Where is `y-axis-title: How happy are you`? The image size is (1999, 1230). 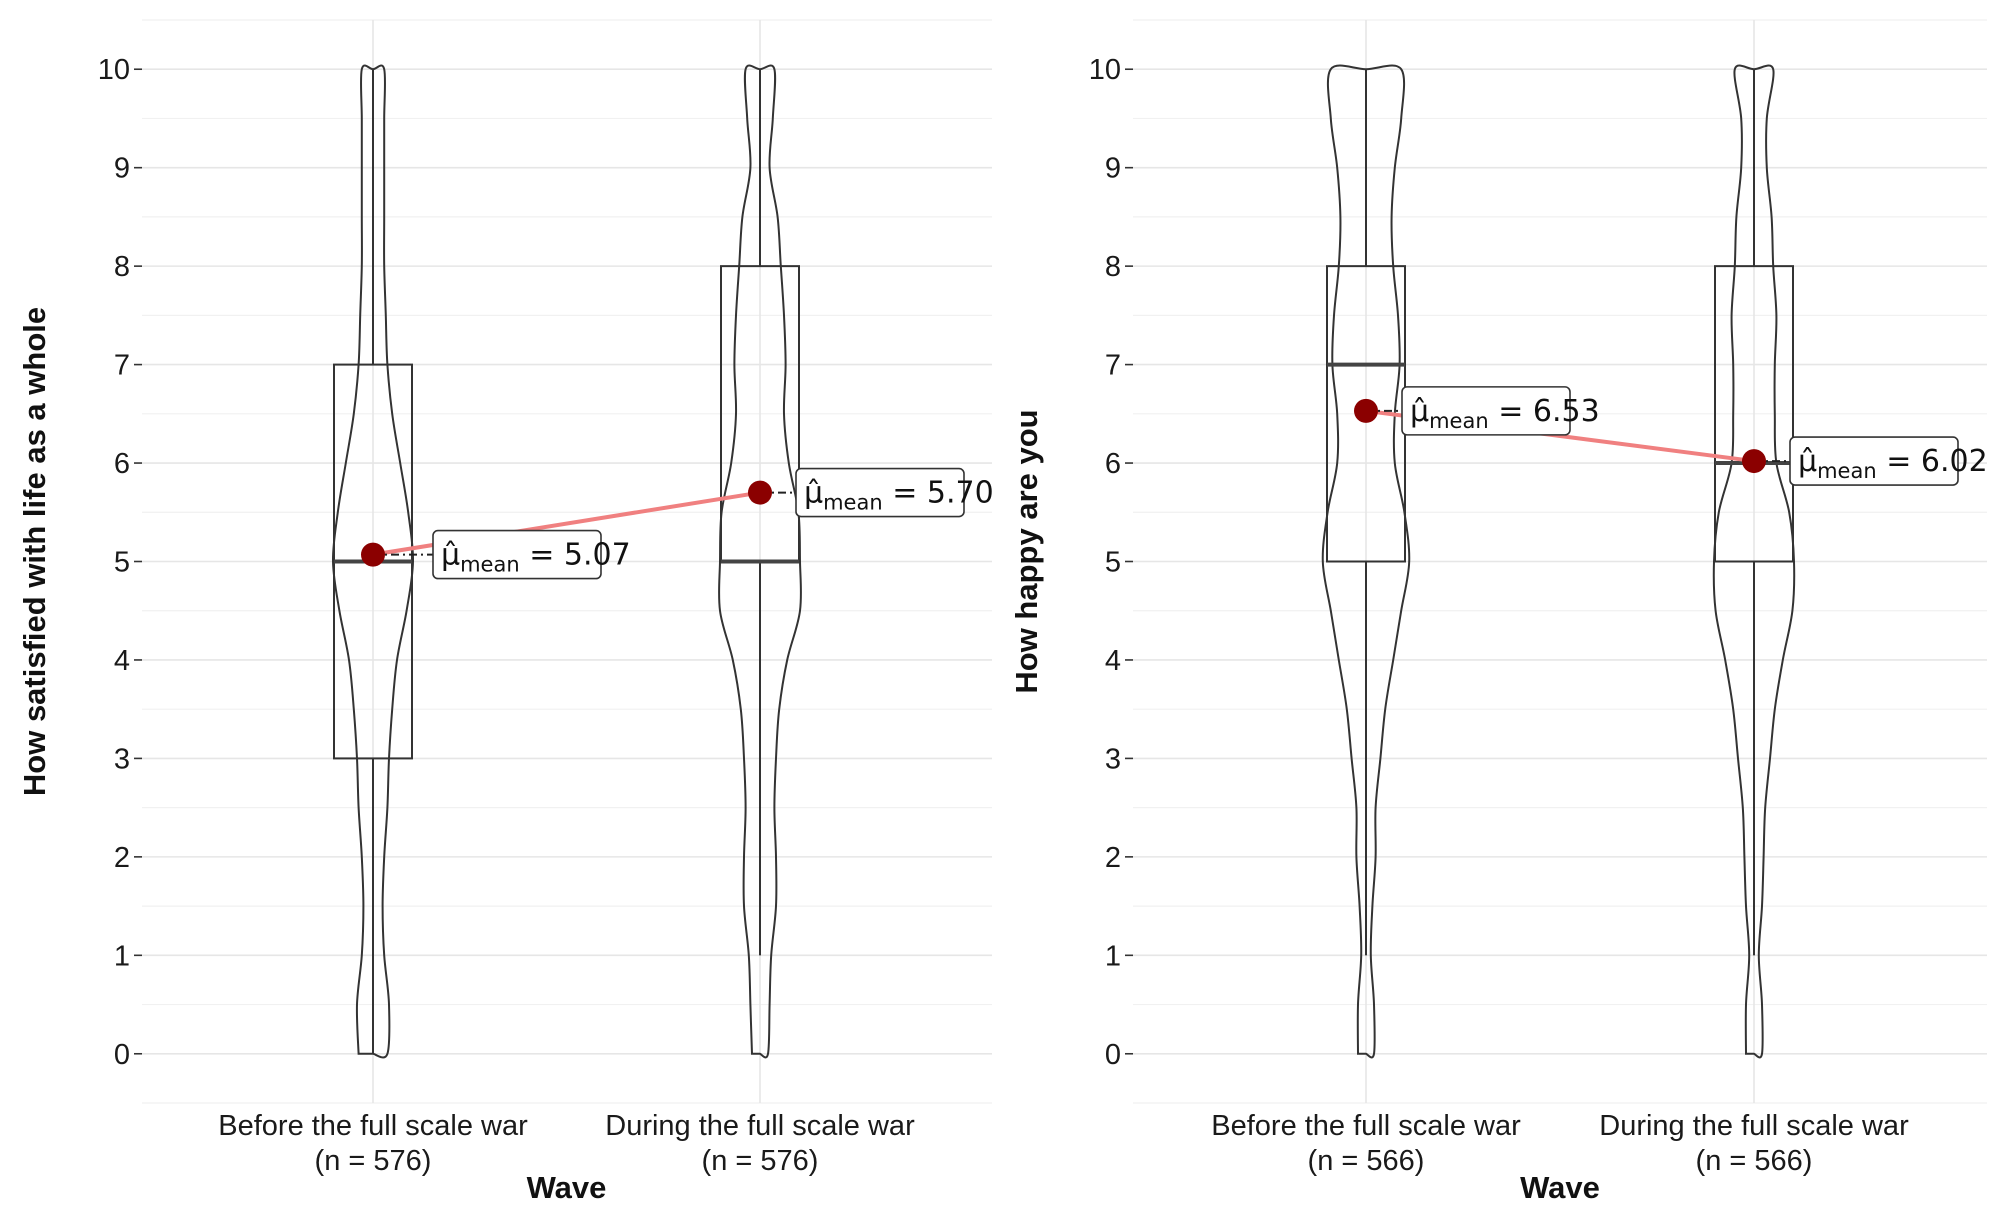 y-axis-title: How happy are you is located at coordinates (1026, 551).